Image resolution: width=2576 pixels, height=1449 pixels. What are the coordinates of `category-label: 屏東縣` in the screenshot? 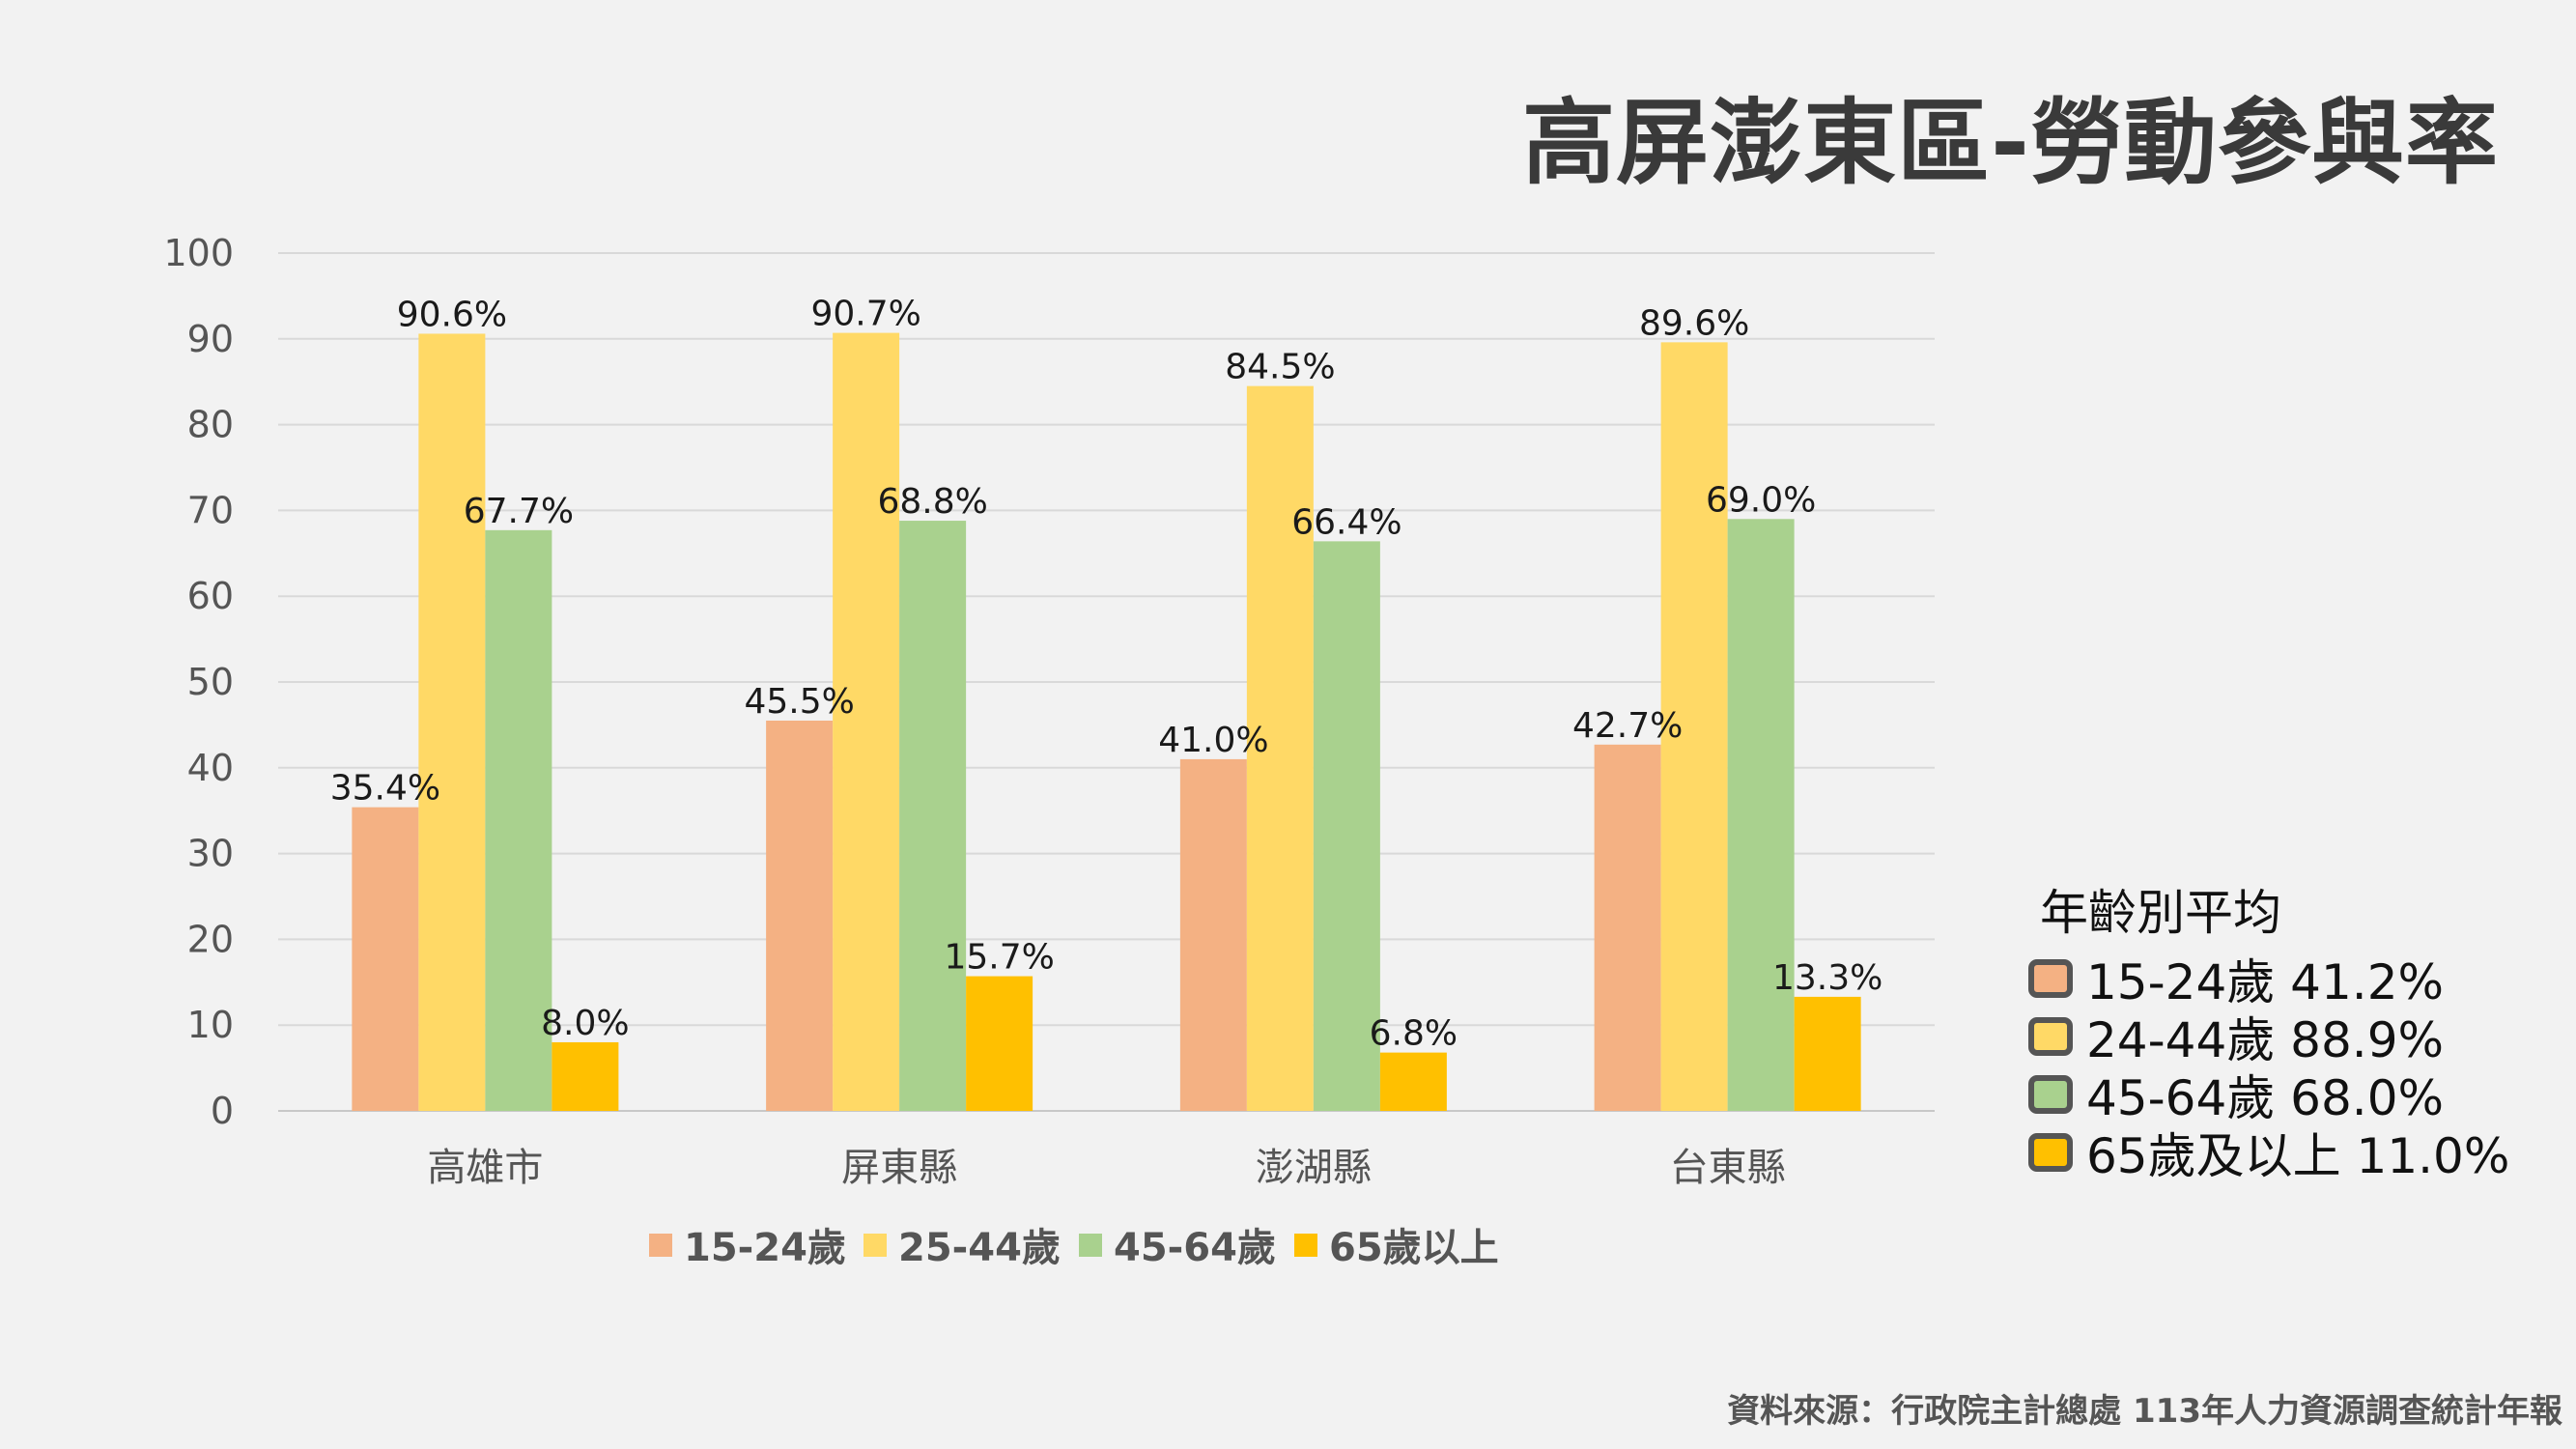 It's located at (899, 1168).